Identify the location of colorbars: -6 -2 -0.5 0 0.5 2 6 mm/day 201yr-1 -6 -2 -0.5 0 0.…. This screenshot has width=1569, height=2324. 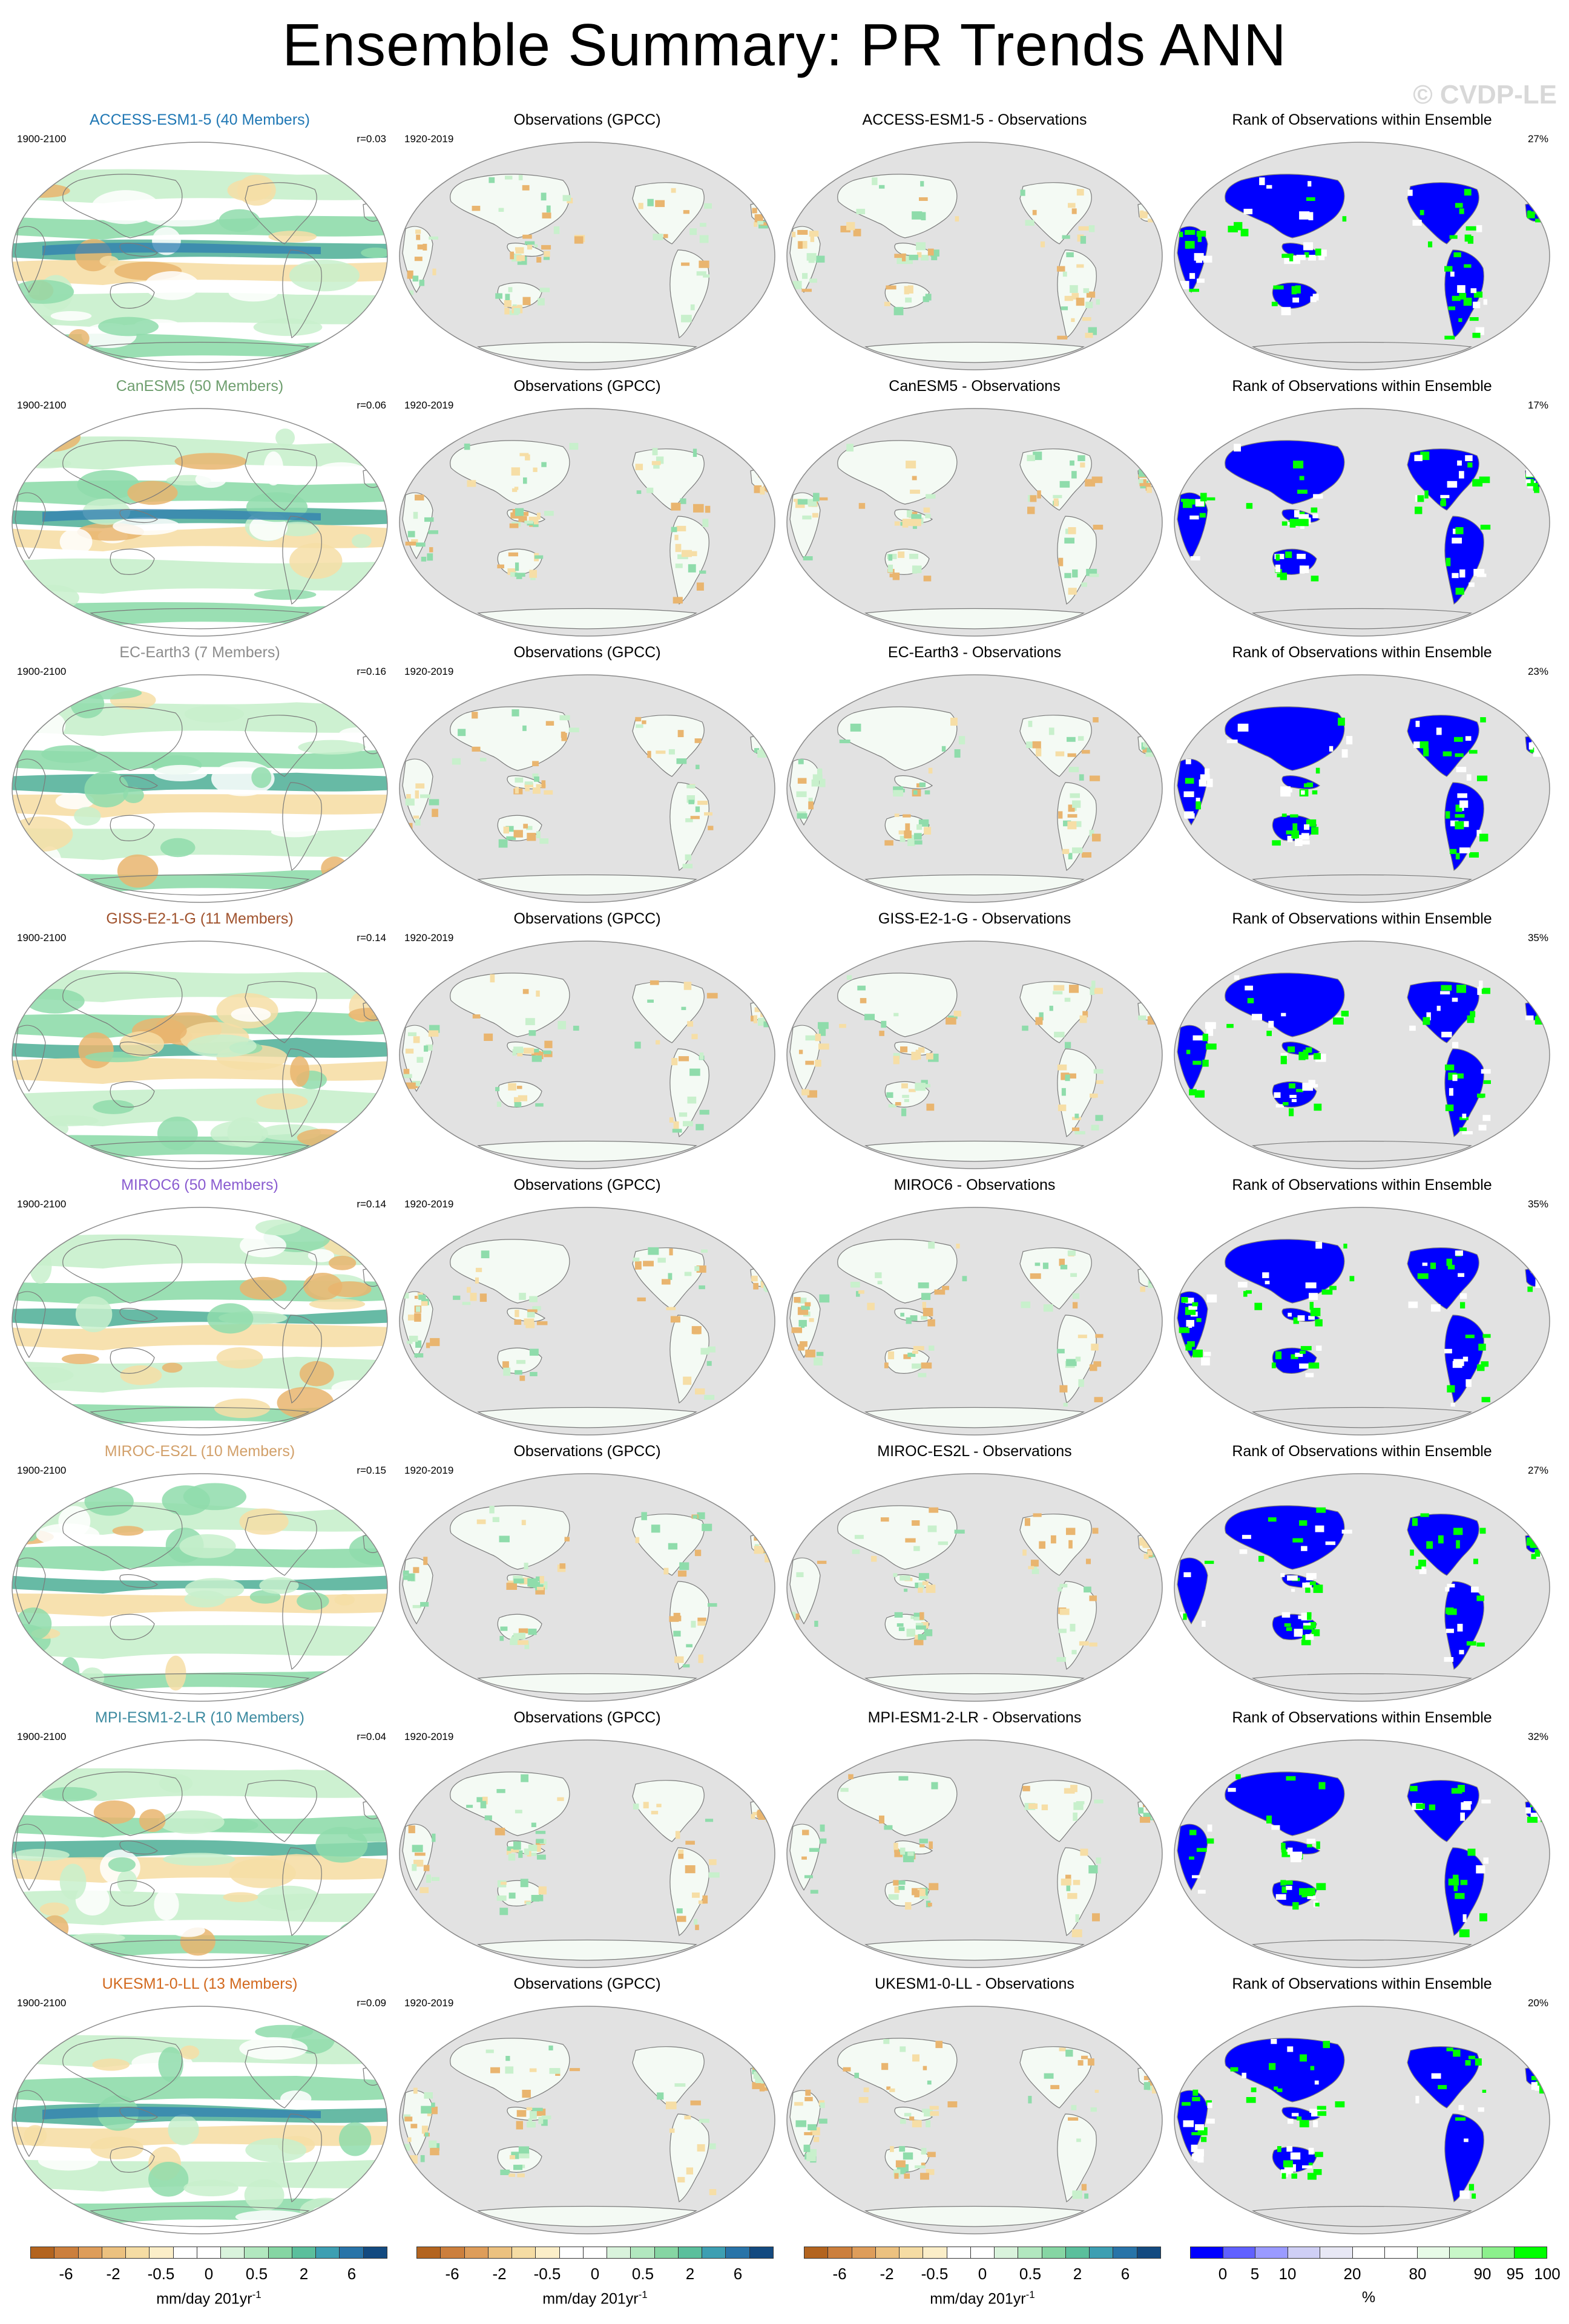
(784, 2281).